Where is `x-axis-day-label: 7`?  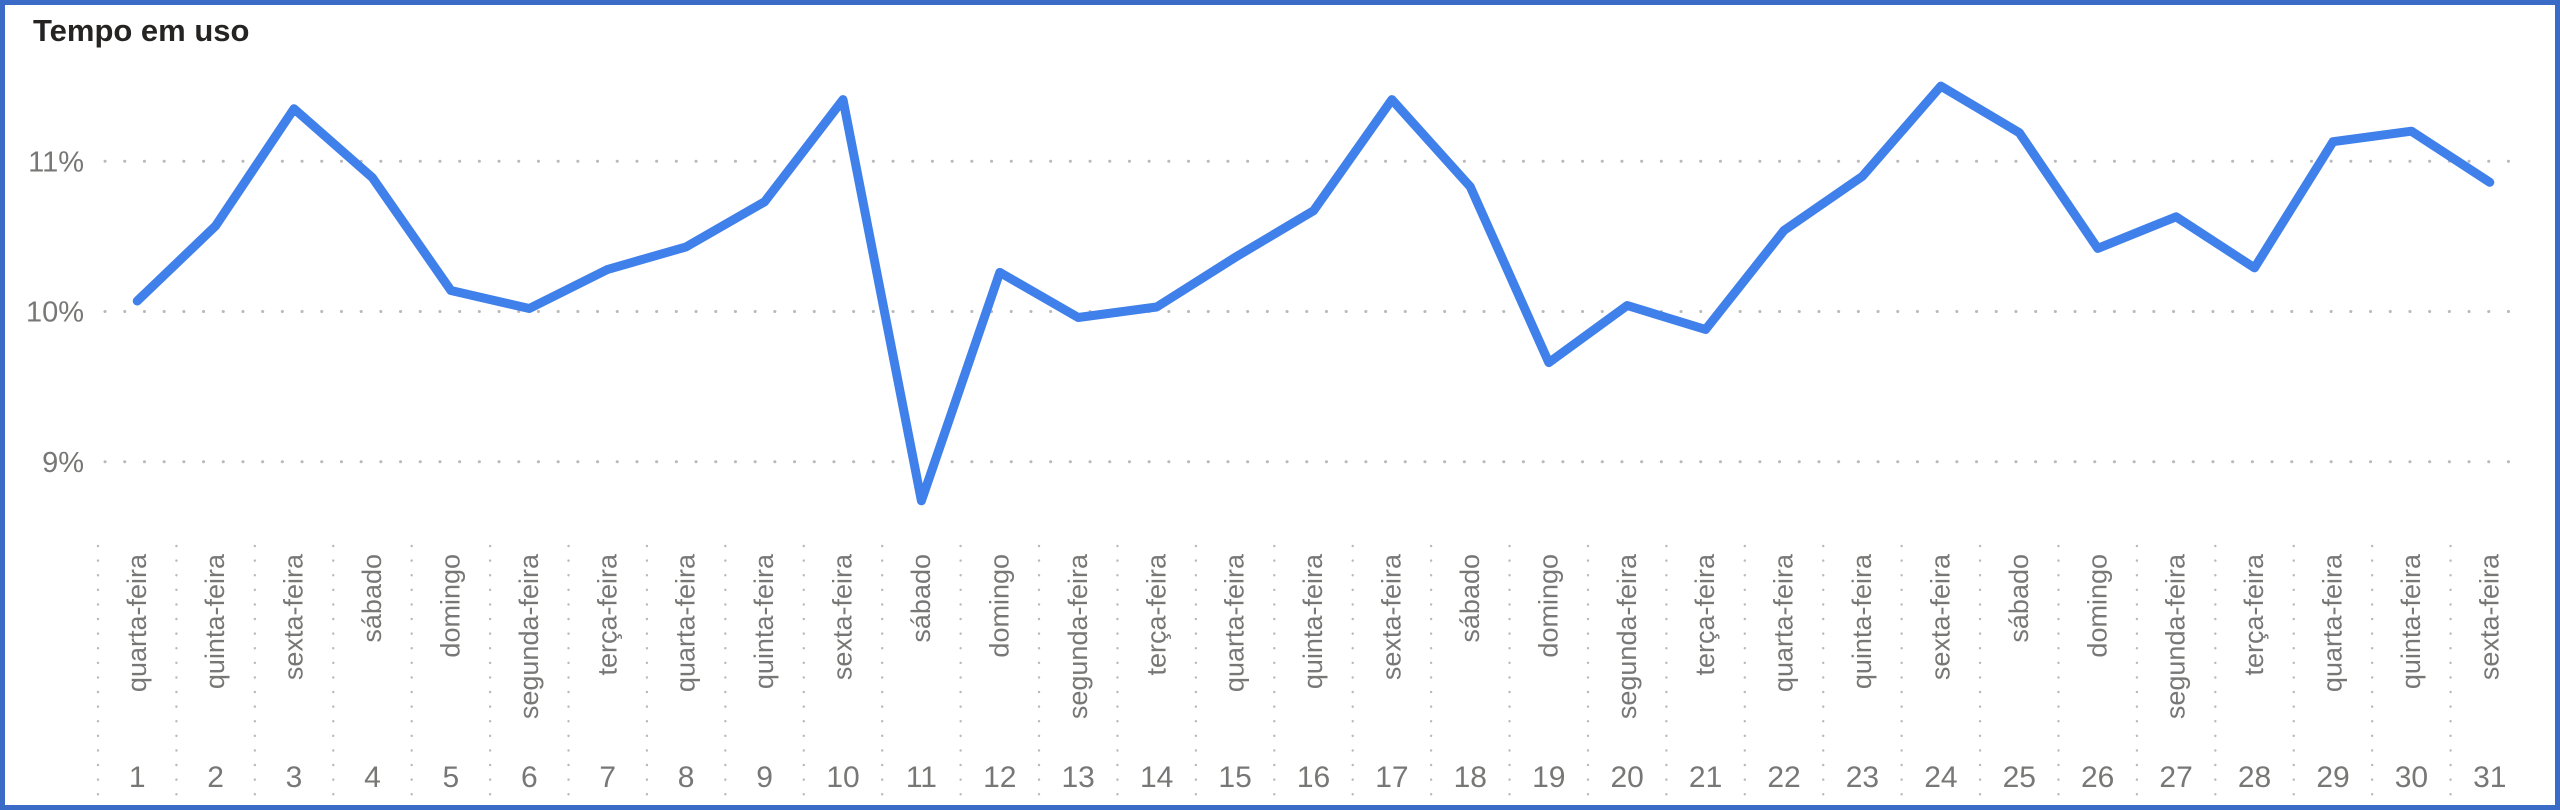
x-axis-day-label: 7 is located at coordinates (607, 777).